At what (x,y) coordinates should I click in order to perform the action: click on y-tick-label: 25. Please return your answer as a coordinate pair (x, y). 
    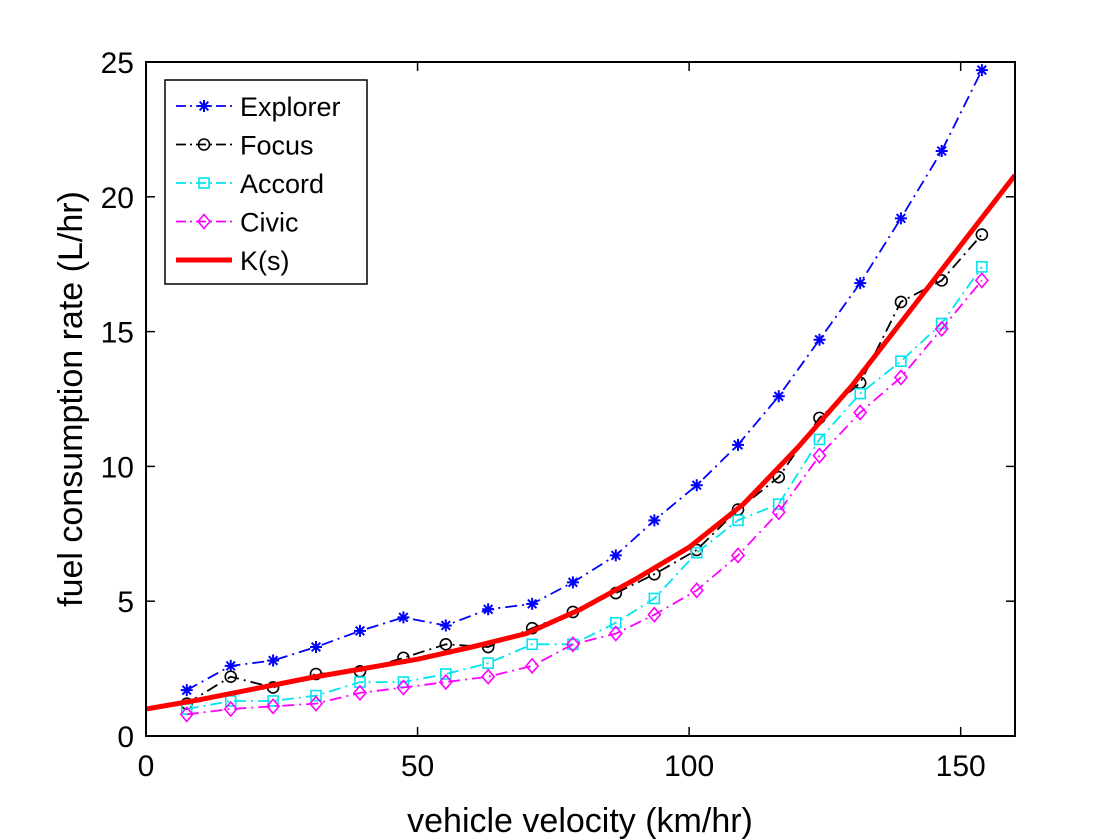
    Looking at the image, I should click on (117, 63).